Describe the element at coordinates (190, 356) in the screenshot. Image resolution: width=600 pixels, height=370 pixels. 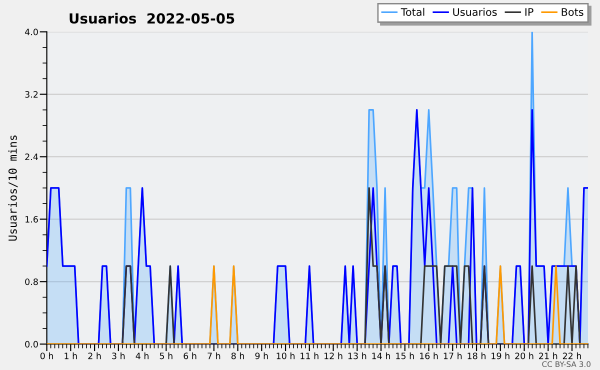
I see `x-tick-label: 6 h` at that location.